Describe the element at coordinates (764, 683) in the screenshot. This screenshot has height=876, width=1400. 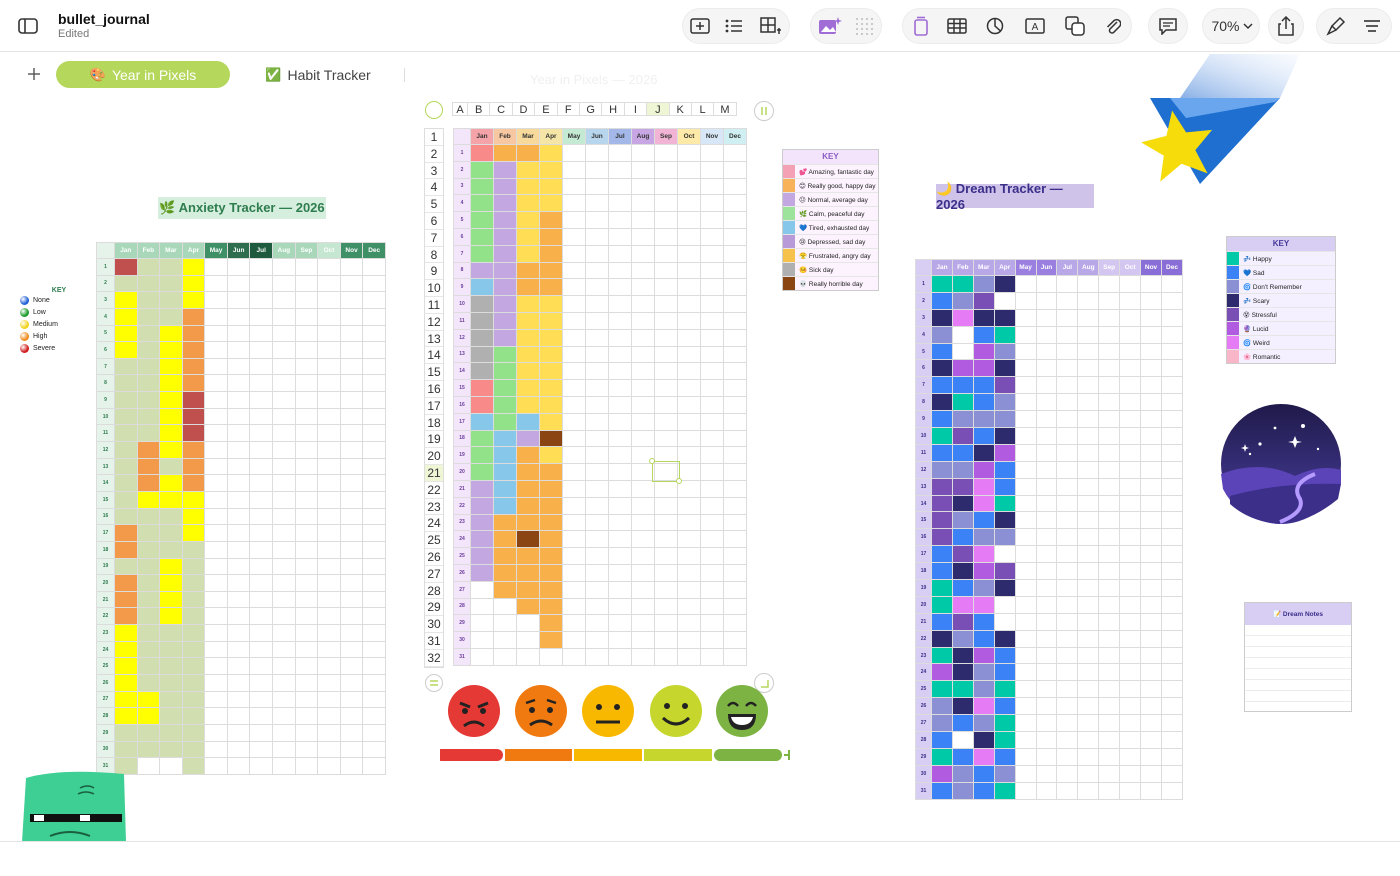
I see `table-corner-handle` at that location.